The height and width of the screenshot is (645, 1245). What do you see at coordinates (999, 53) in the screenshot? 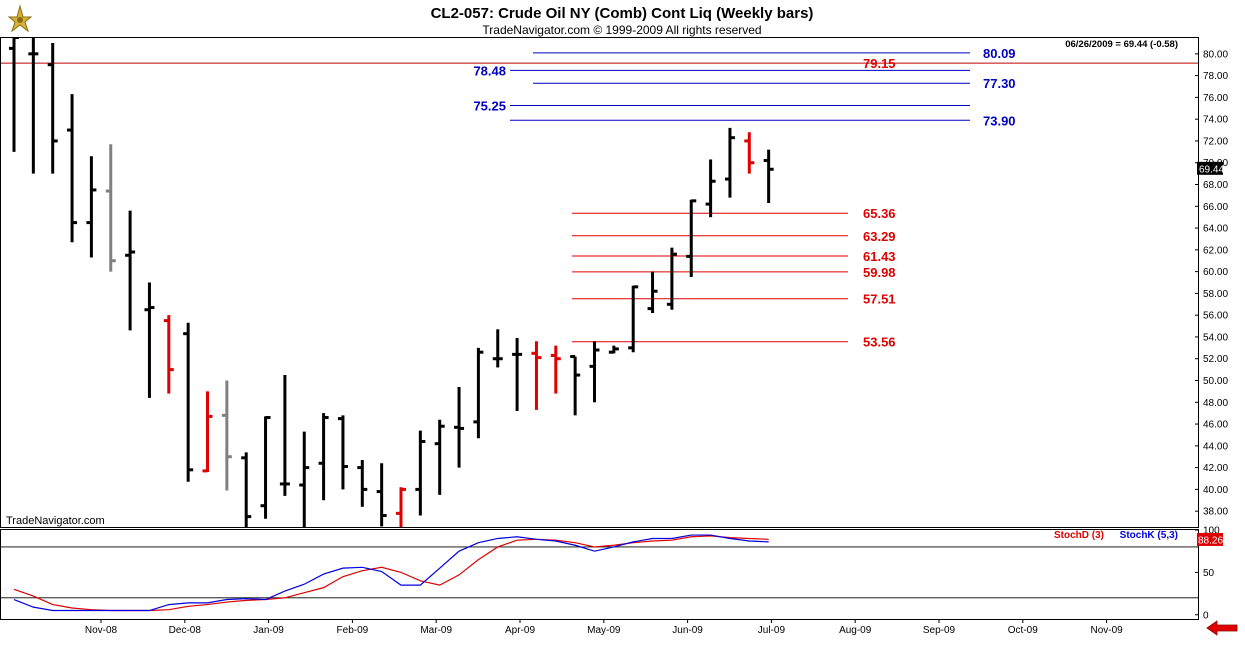
I see `fib-level-label: 80.09` at bounding box center [999, 53].